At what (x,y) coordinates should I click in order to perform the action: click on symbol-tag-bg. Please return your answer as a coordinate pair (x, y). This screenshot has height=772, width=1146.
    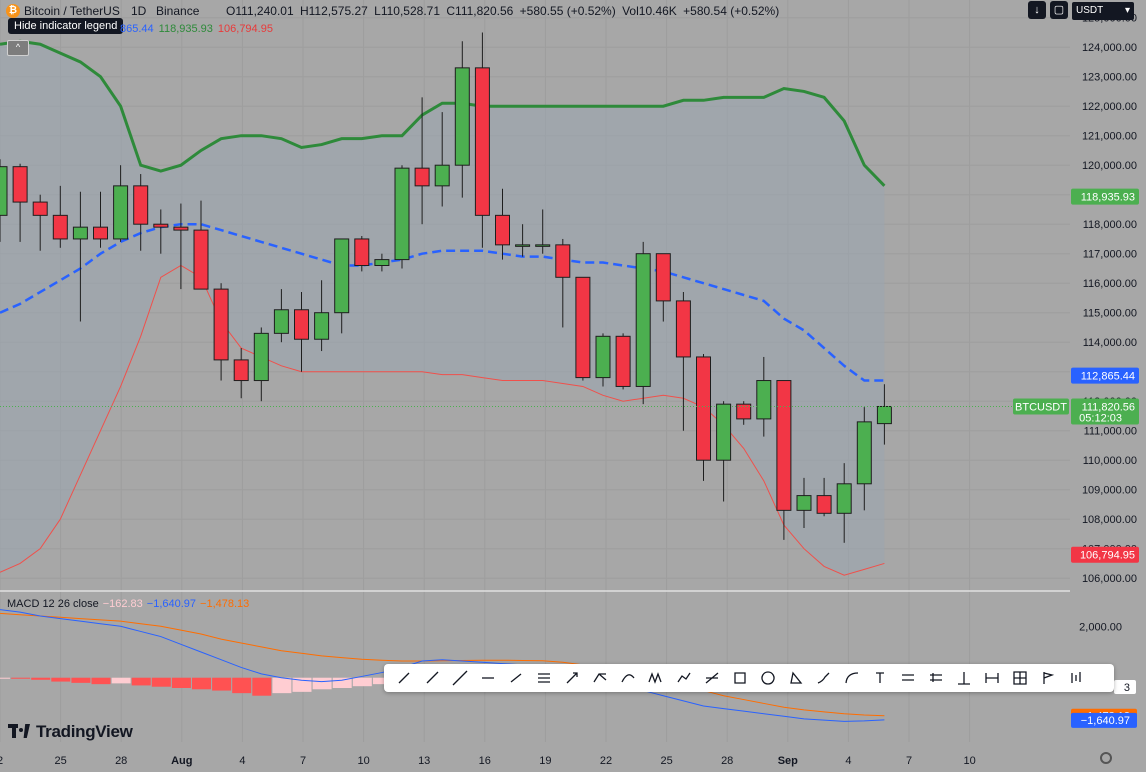
    Looking at the image, I should click on (1041, 406).